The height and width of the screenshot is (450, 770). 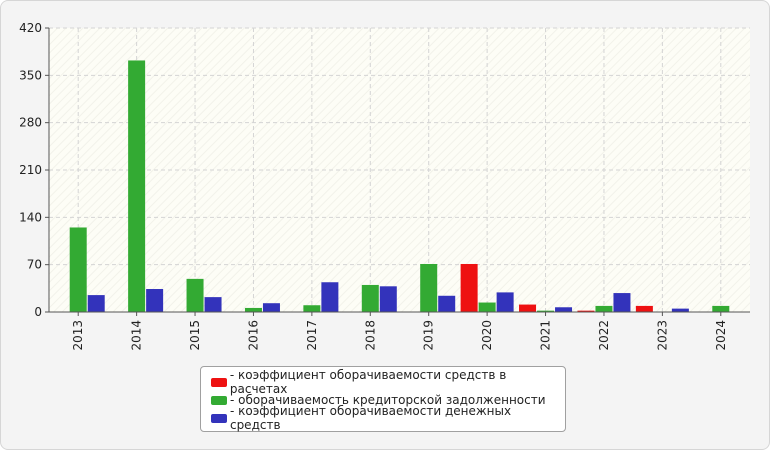 What do you see at coordinates (34, 265) in the screenshot?
I see `y-tick-label: 70` at bounding box center [34, 265].